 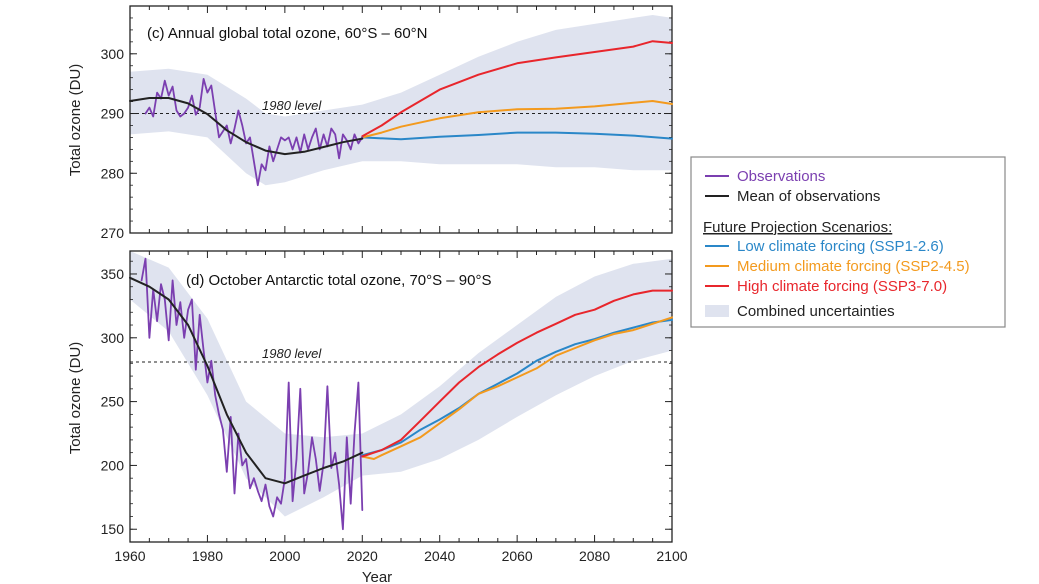 What do you see at coordinates (113, 233) in the screenshot?
I see `c-y-tick-label: 270` at bounding box center [113, 233].